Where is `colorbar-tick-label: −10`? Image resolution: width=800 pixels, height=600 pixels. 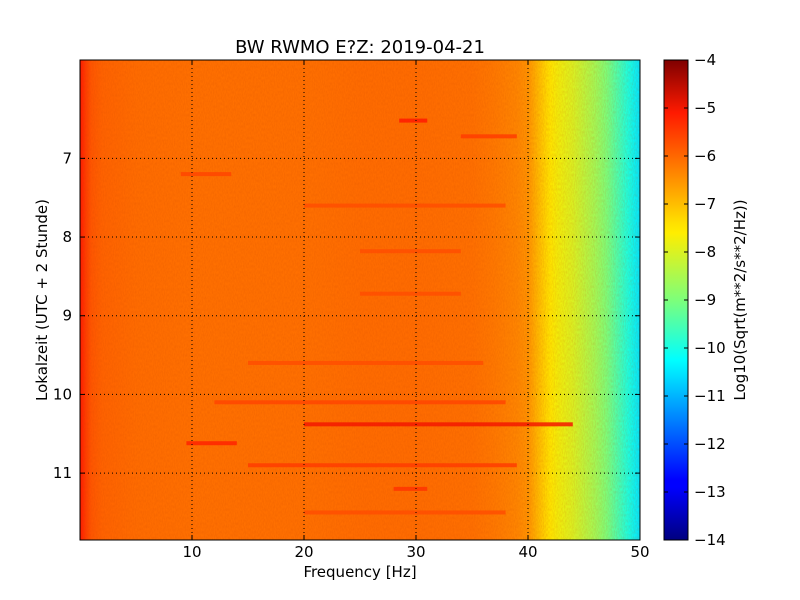 colorbar-tick-label: −10 is located at coordinates (710, 348).